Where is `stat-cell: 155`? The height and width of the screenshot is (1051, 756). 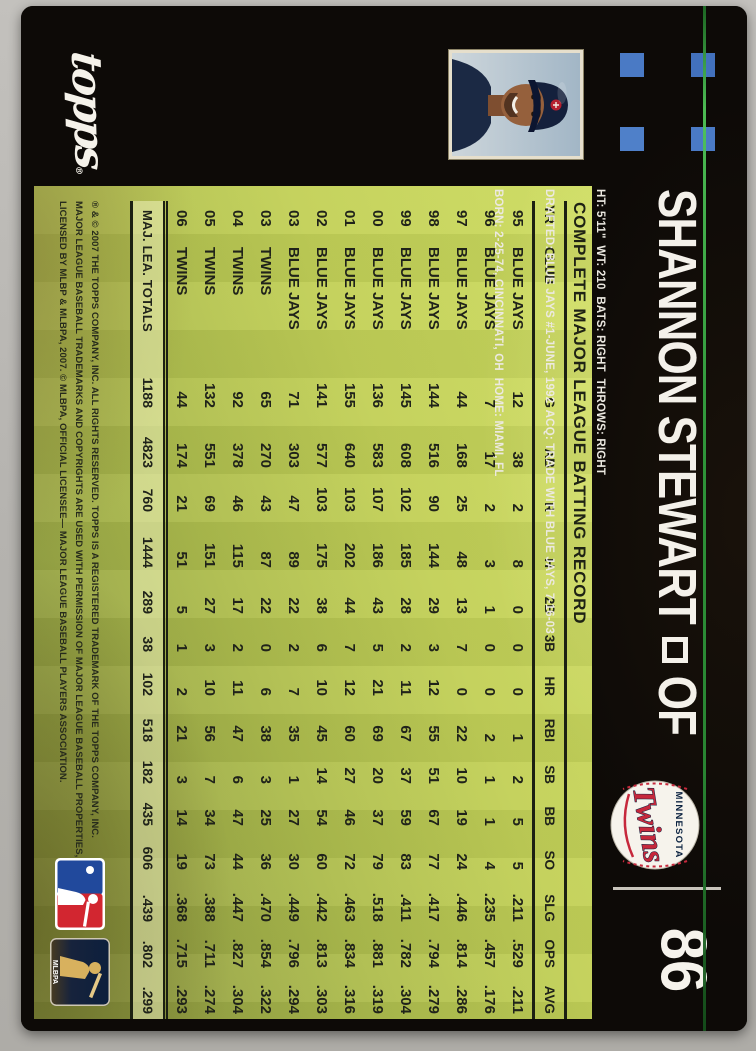
stat-cell: 155 is located at coordinates (350, 395).